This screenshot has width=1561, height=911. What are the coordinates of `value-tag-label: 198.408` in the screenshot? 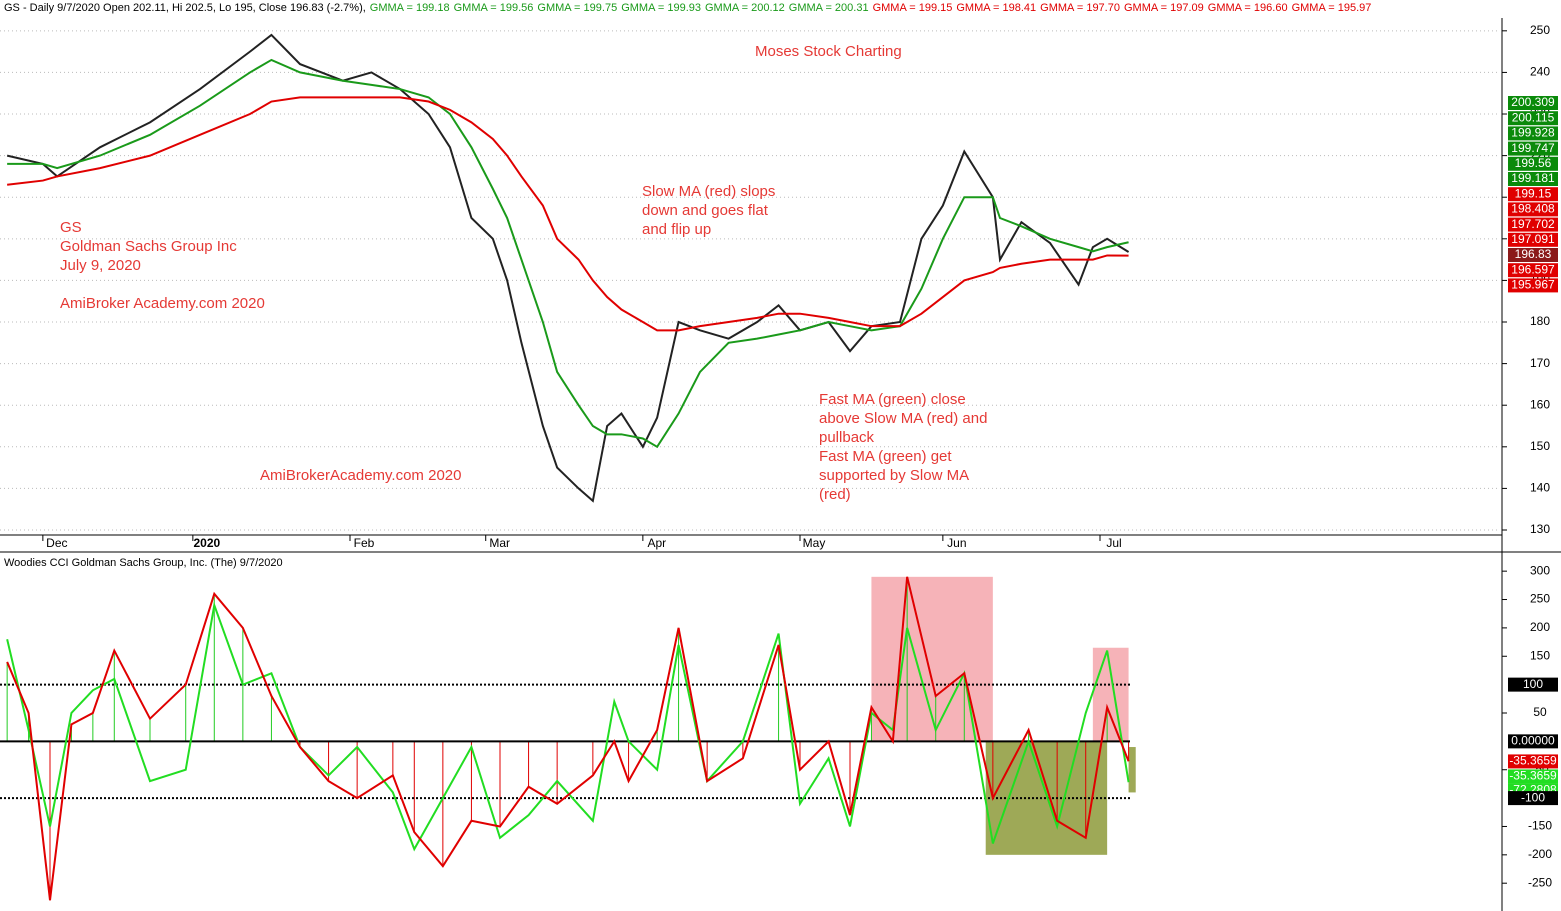 It's located at (1533, 209).